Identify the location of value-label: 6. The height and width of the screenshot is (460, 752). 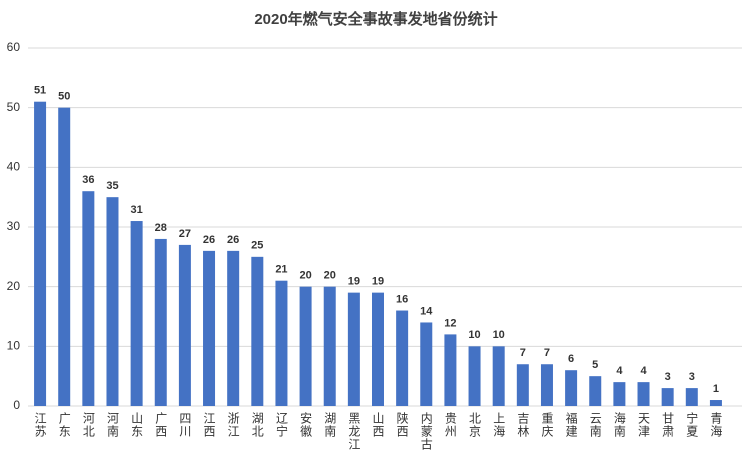
(571, 359).